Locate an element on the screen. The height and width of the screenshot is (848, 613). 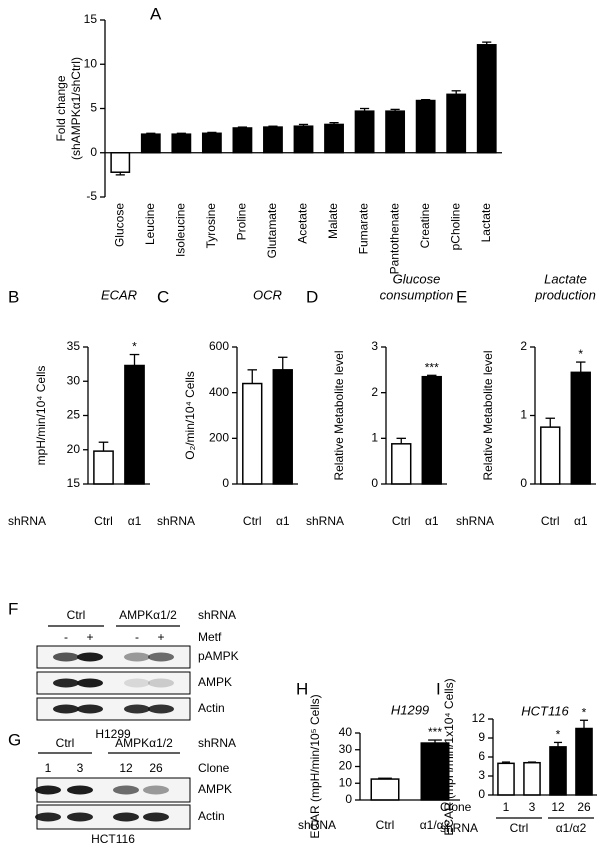
x-tick-label: Lactate is located at coordinates (486, 223).